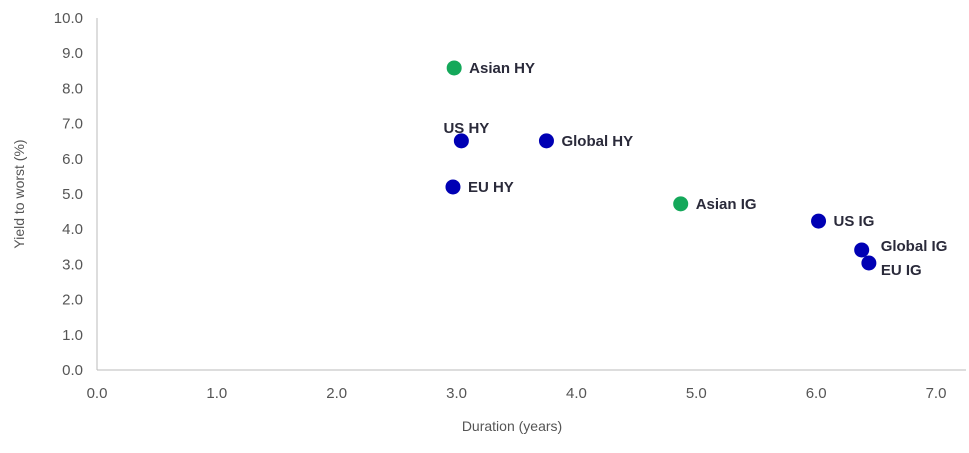 Image resolution: width=969 pixels, height=453 pixels. Describe the element at coordinates (726, 204) in the screenshot. I see `data-point-label: Asian IG` at that location.